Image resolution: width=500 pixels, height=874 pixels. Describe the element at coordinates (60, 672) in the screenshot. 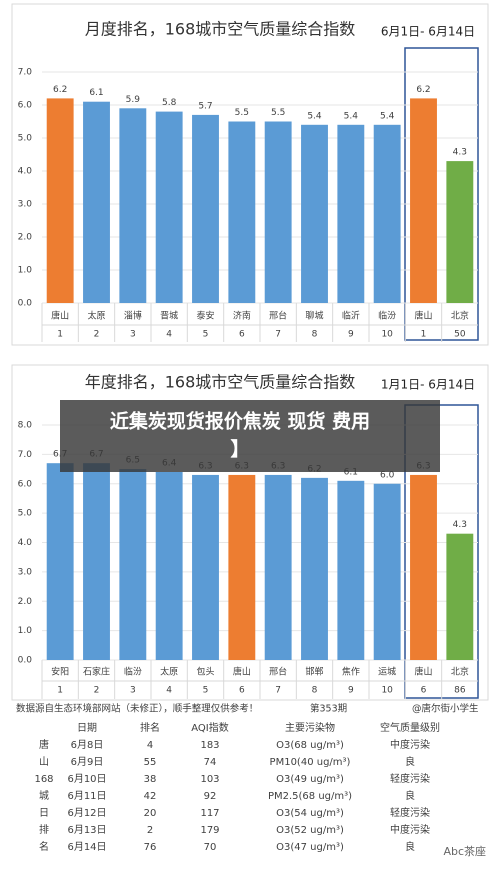

I see `x-tick-label: 安阳` at that location.